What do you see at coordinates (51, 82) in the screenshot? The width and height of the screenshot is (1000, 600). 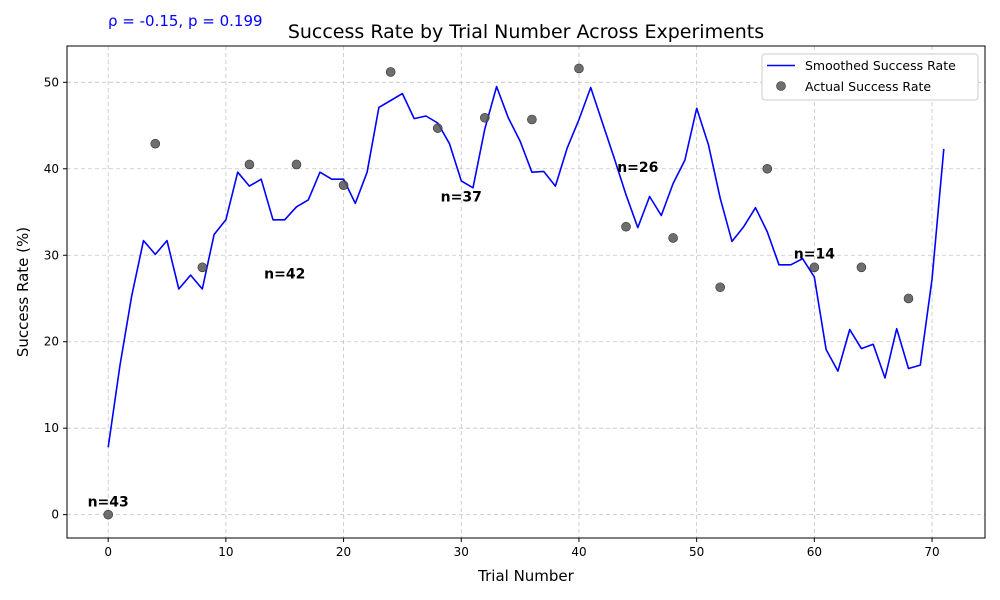 I see `y-tick-label: 50` at bounding box center [51, 82].